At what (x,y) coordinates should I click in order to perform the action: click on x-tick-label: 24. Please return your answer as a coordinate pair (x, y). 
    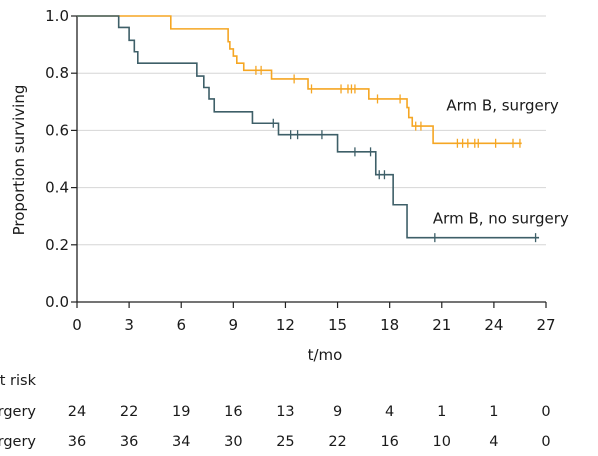
    Looking at the image, I should click on (493, 325).